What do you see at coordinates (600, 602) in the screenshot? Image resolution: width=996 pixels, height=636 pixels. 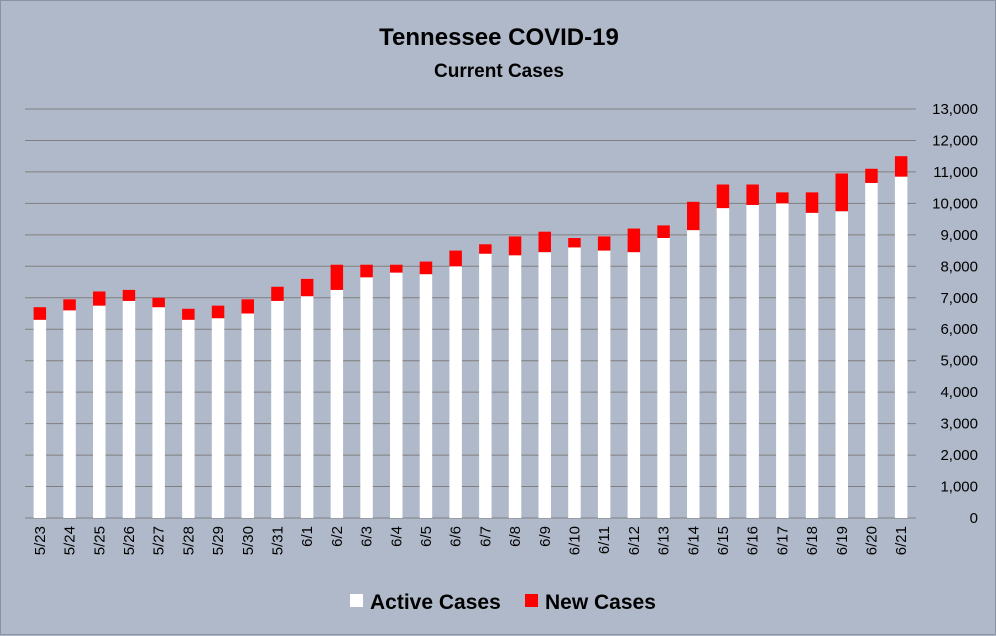 I see `legend-label-new: New Cases` at bounding box center [600, 602].